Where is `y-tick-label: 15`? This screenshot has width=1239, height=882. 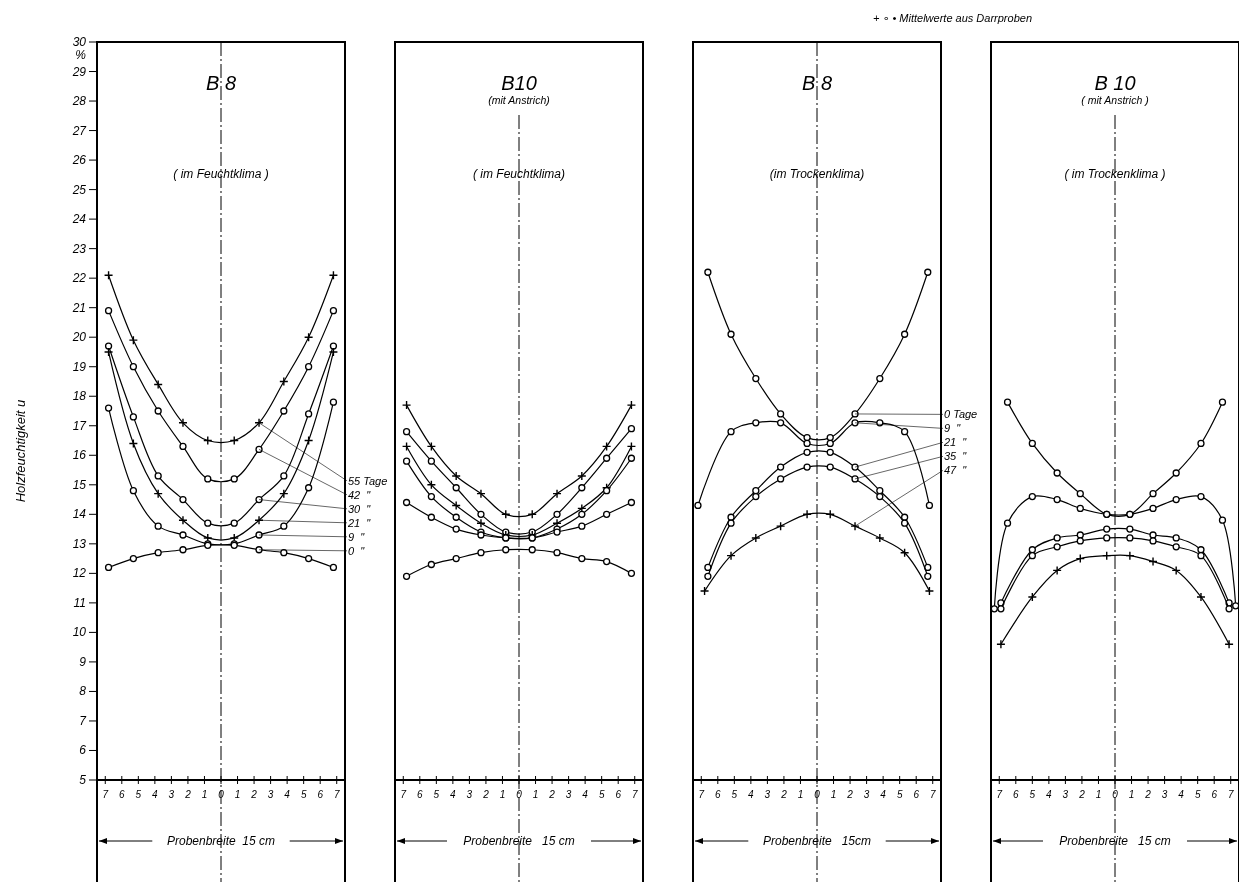
y-tick-label: 15 is located at coordinates (79, 484).